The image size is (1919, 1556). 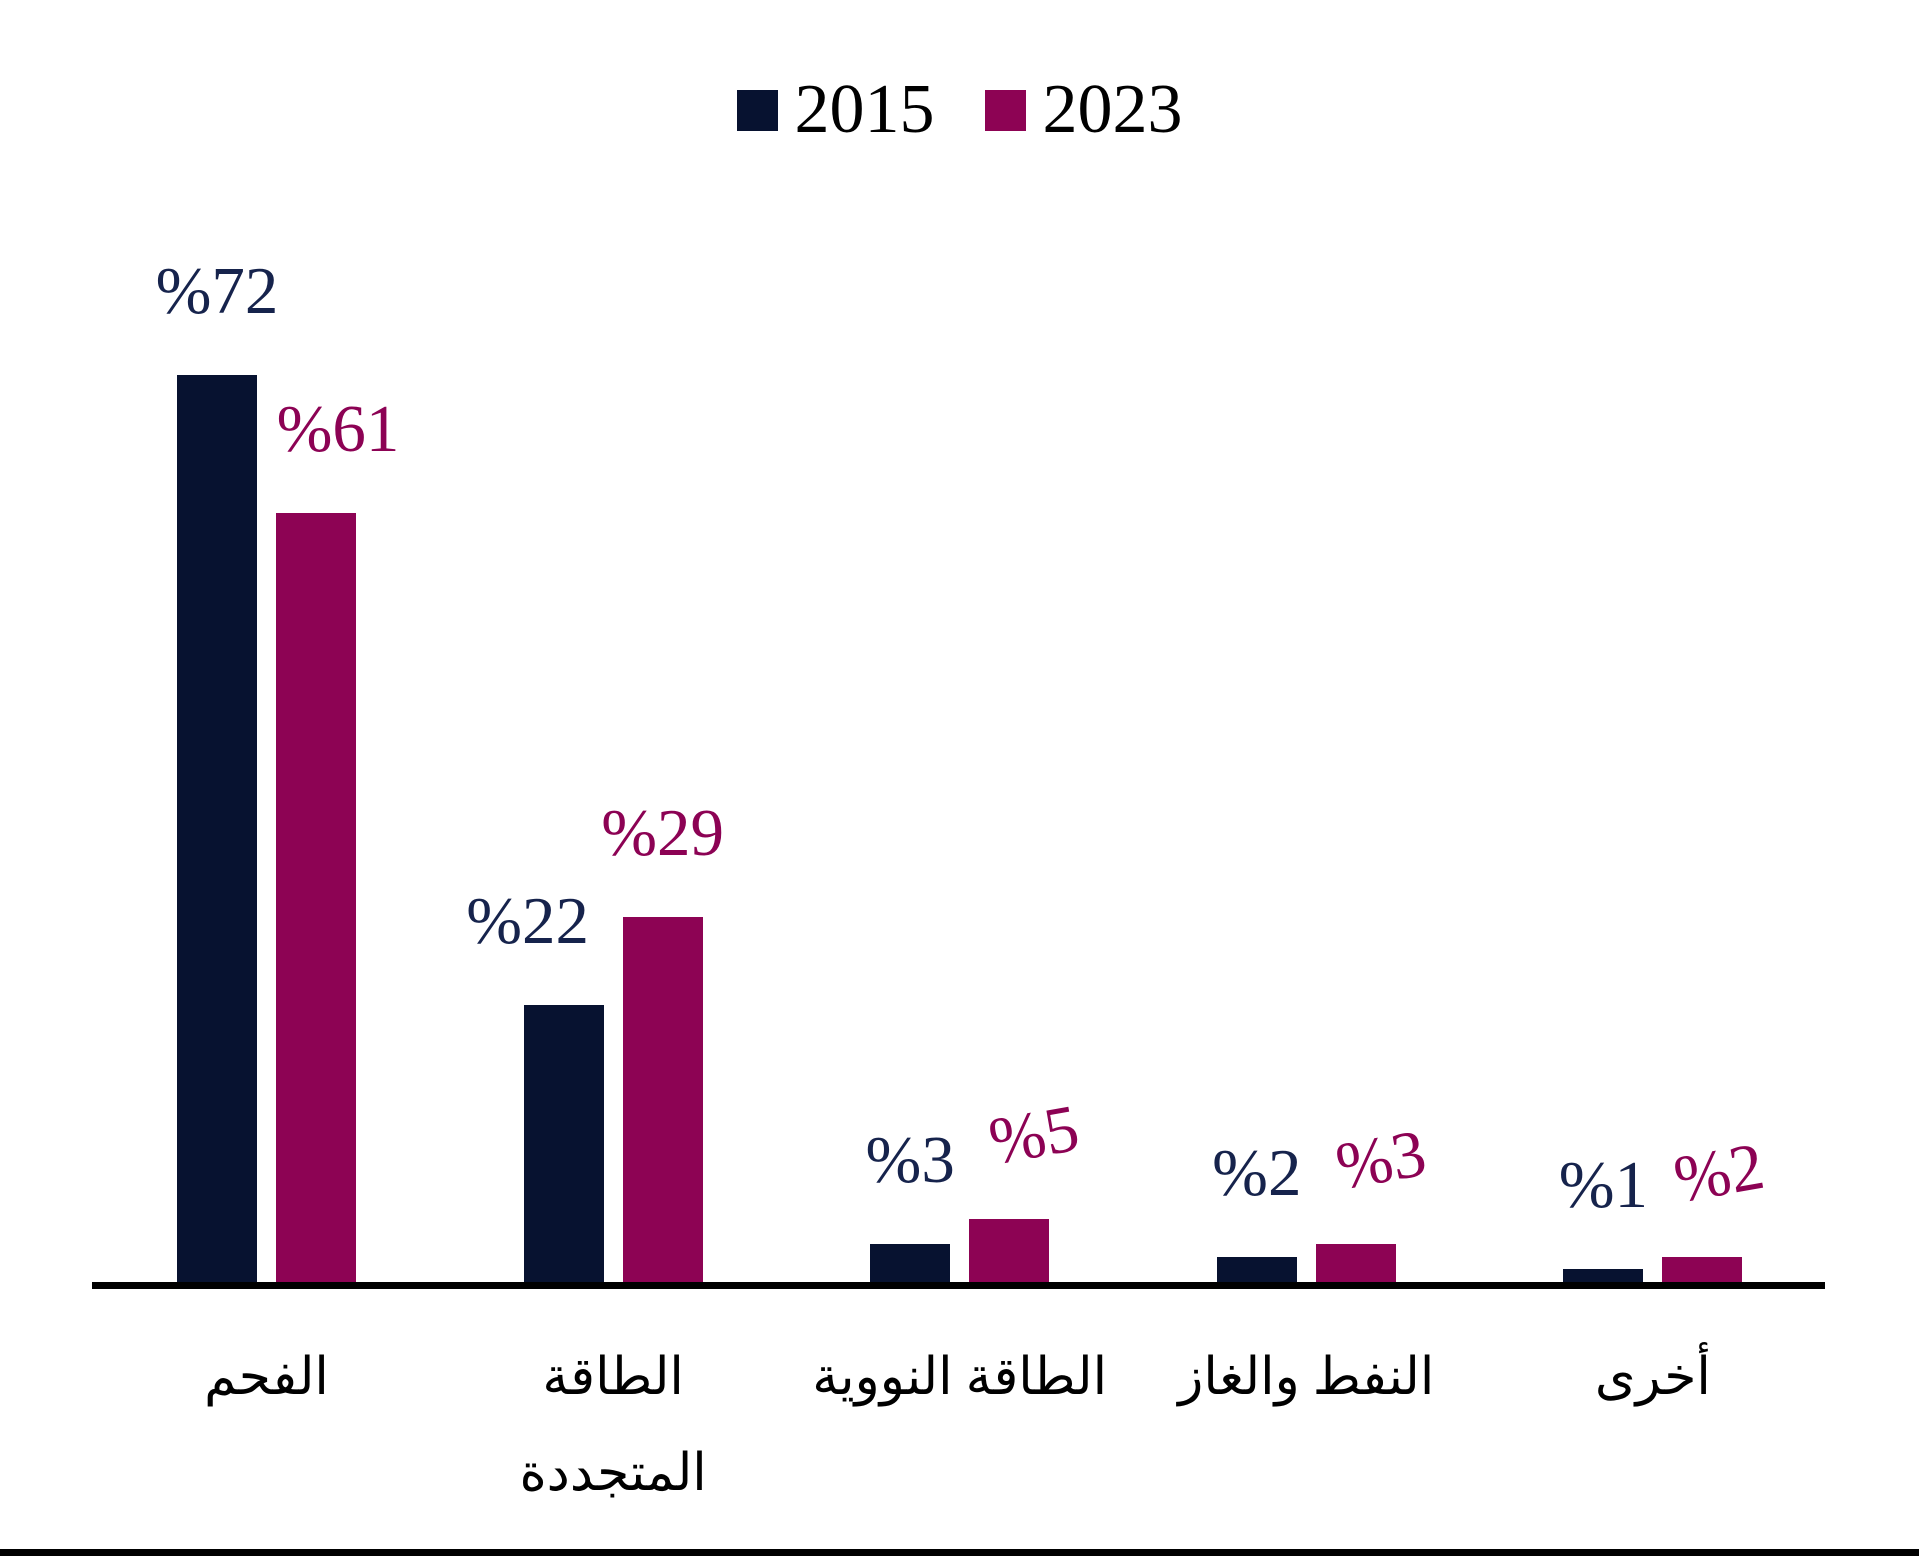 What do you see at coordinates (910, 1160) in the screenshot?
I see `value-label-2015-nuclear: %3` at bounding box center [910, 1160].